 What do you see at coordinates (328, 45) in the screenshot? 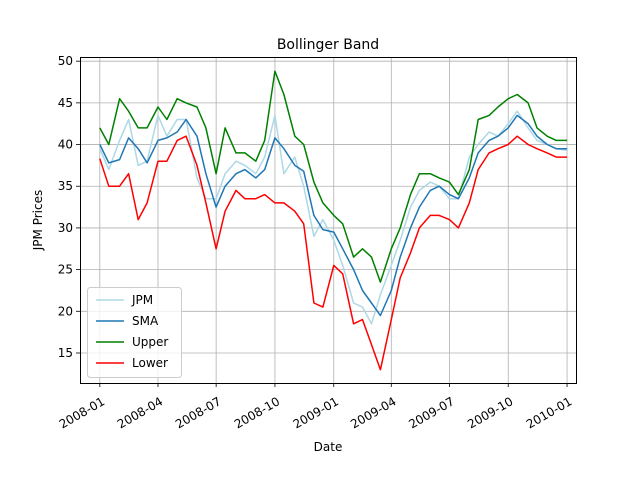
I see `chart-title: Bollinger Band` at bounding box center [328, 45].